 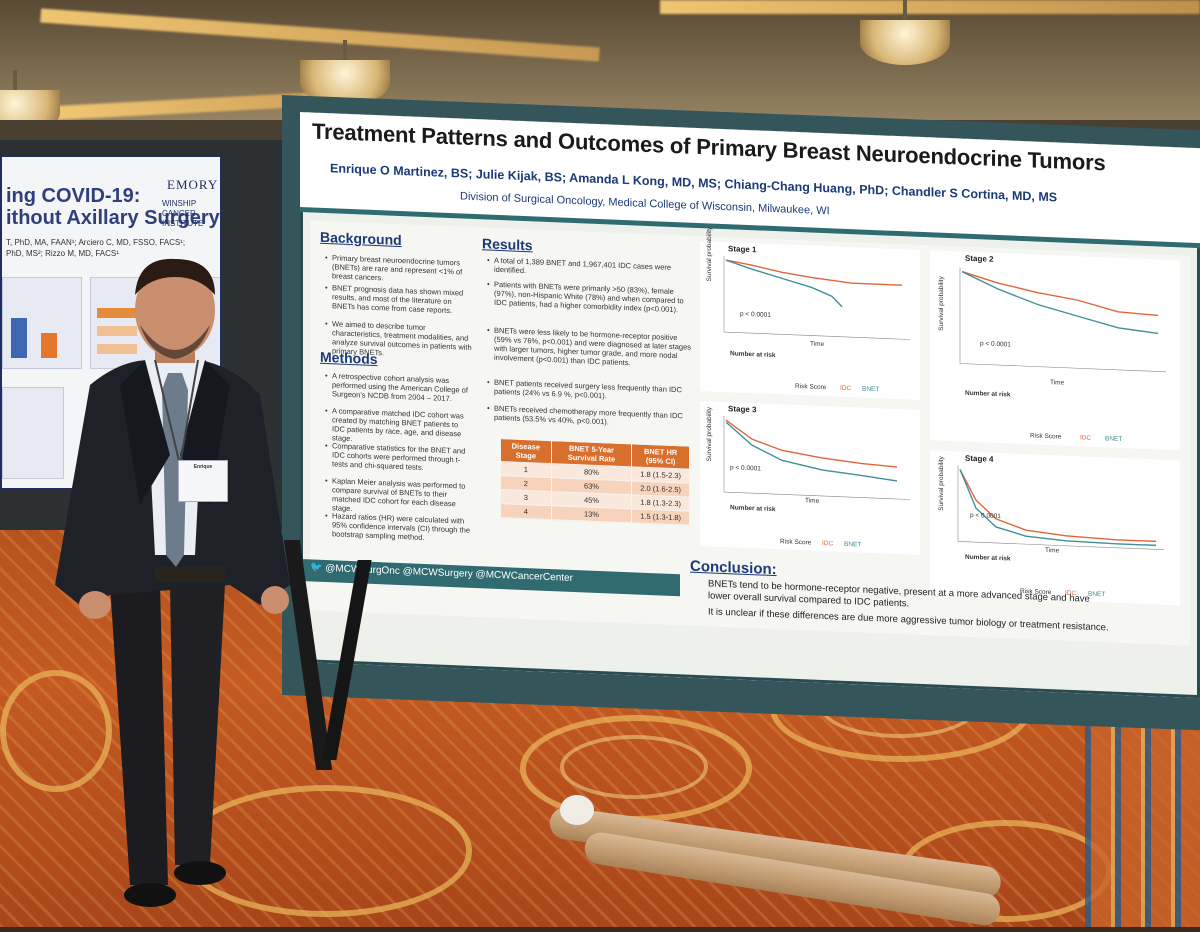 What do you see at coordinates (905, 35) in the screenshot?
I see `chandelier` at bounding box center [905, 35].